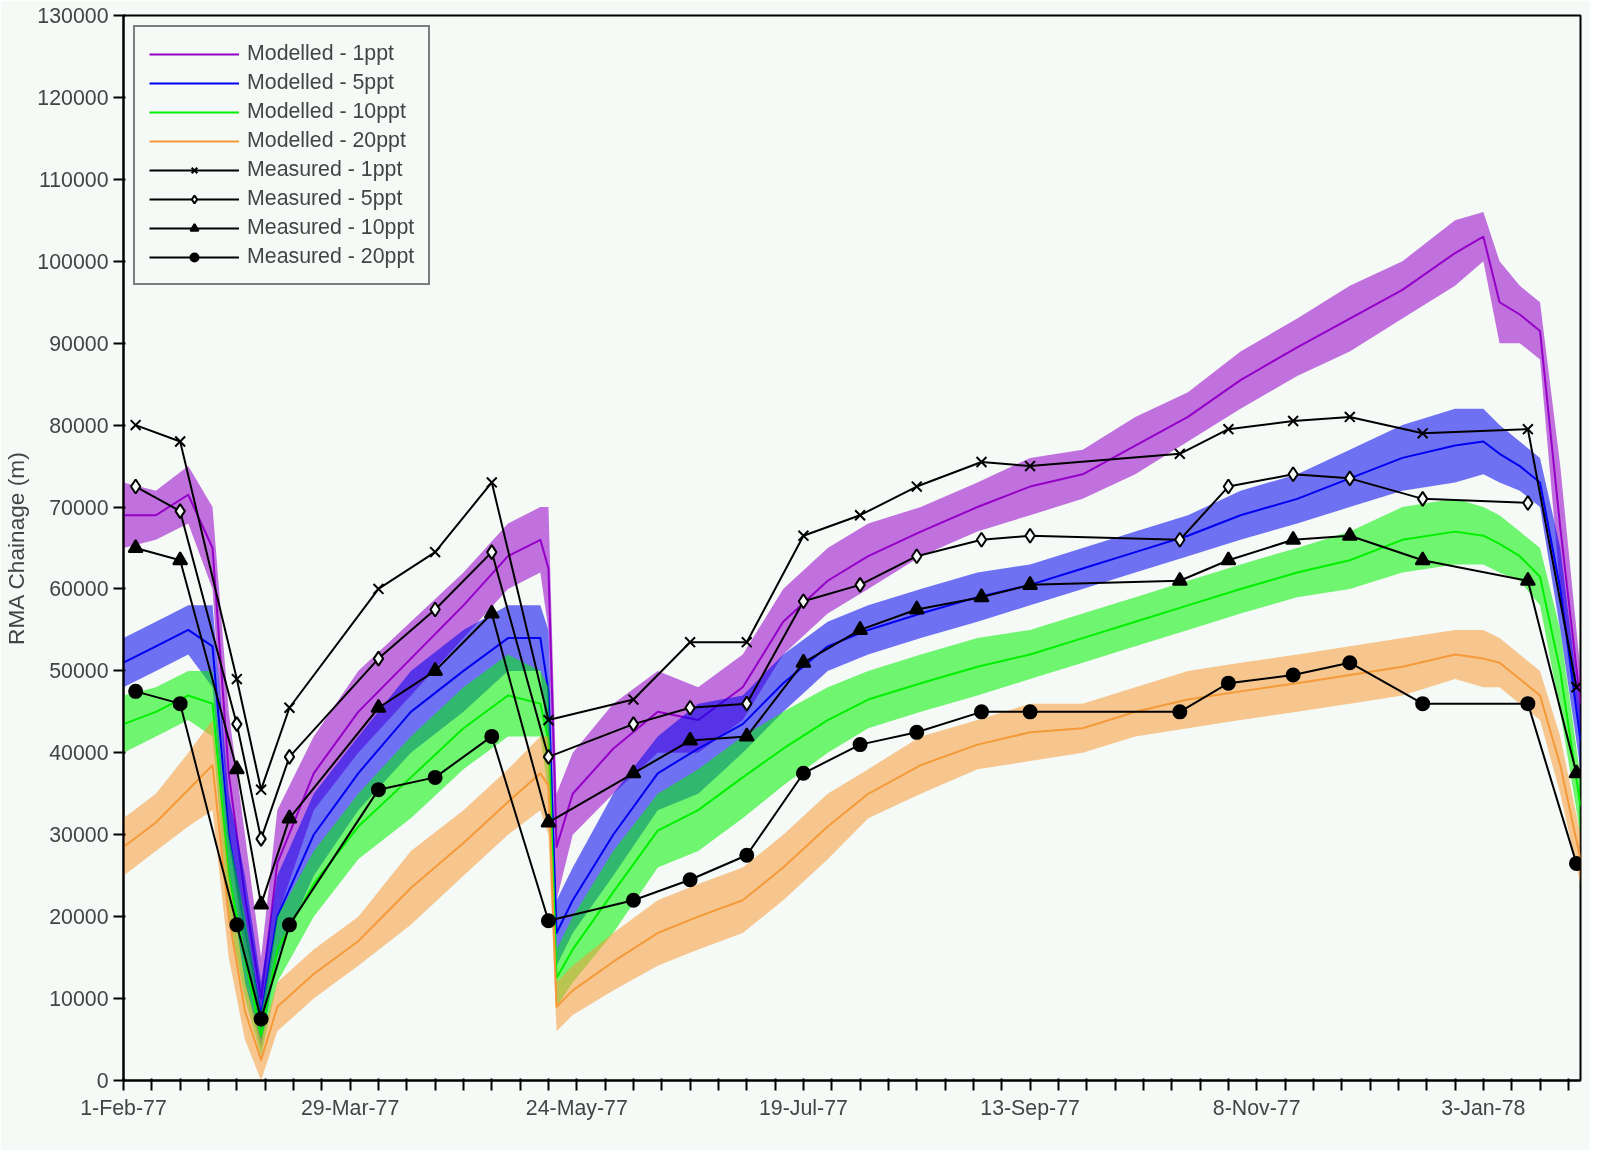 The width and height of the screenshot is (1608, 1169). What do you see at coordinates (79, 917) in the screenshot?
I see `y-tick-label: 20000` at bounding box center [79, 917].